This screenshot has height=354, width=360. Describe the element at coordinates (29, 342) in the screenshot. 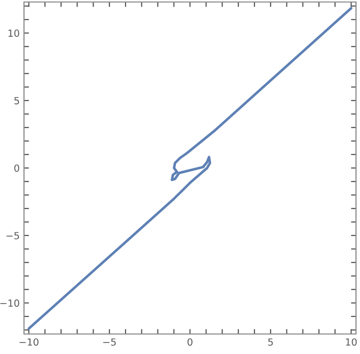

I see `x-tick-label: −10` at that location.